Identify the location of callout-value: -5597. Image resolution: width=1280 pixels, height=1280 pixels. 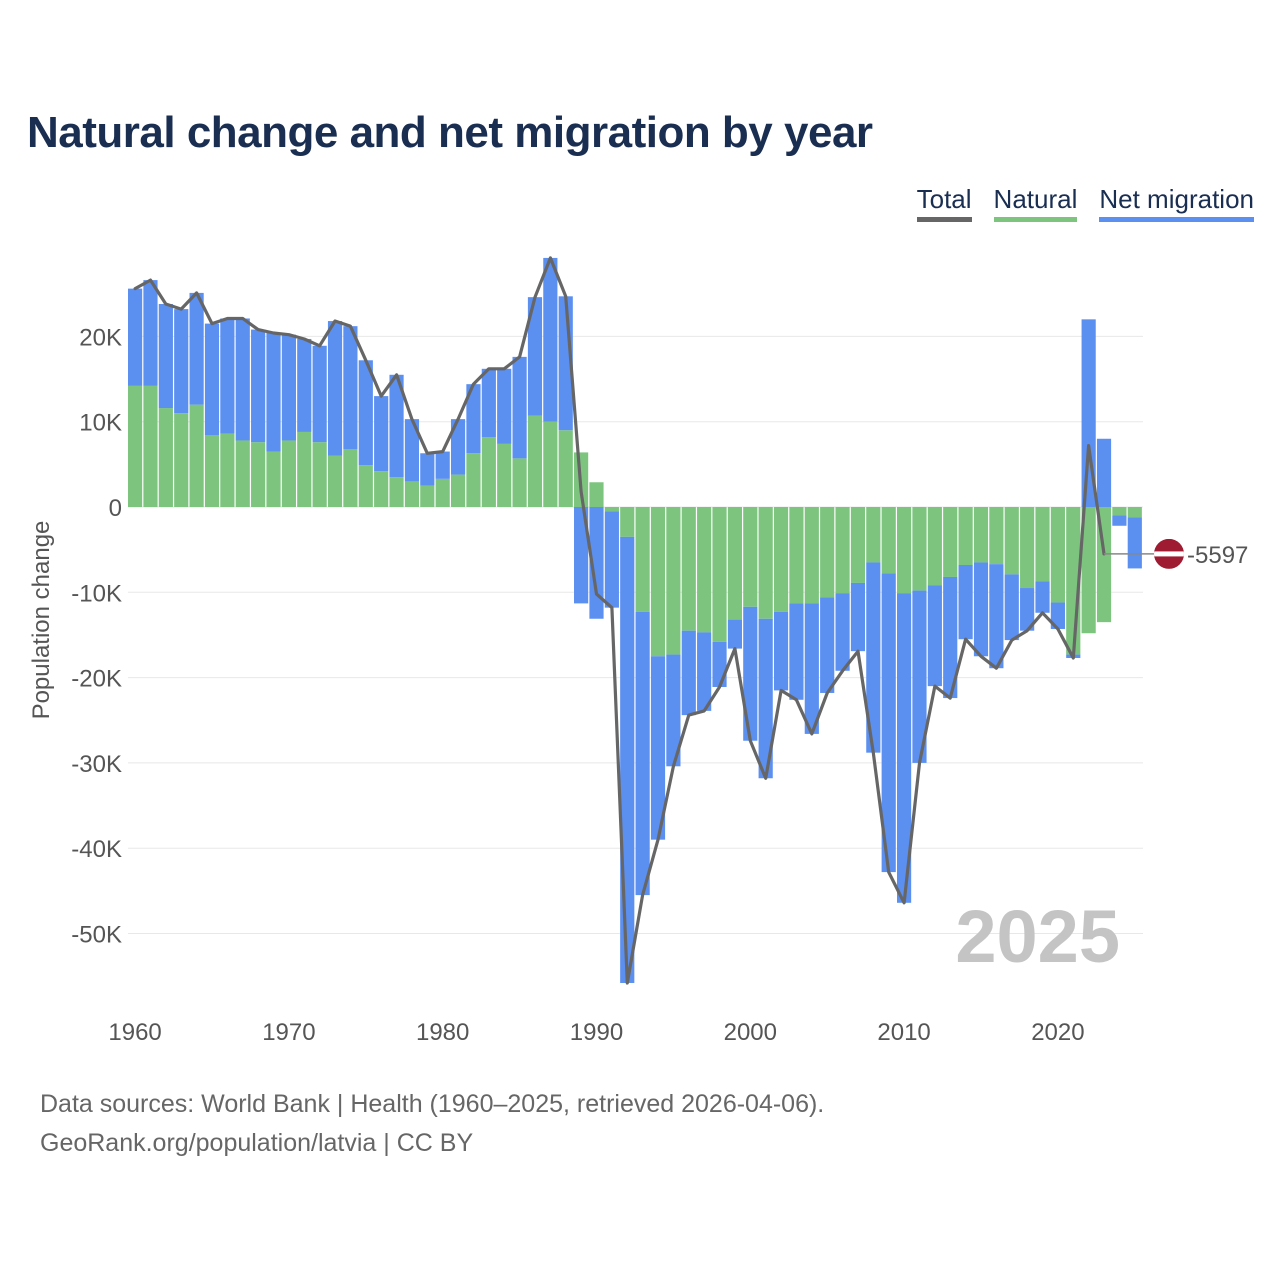
(1217, 555).